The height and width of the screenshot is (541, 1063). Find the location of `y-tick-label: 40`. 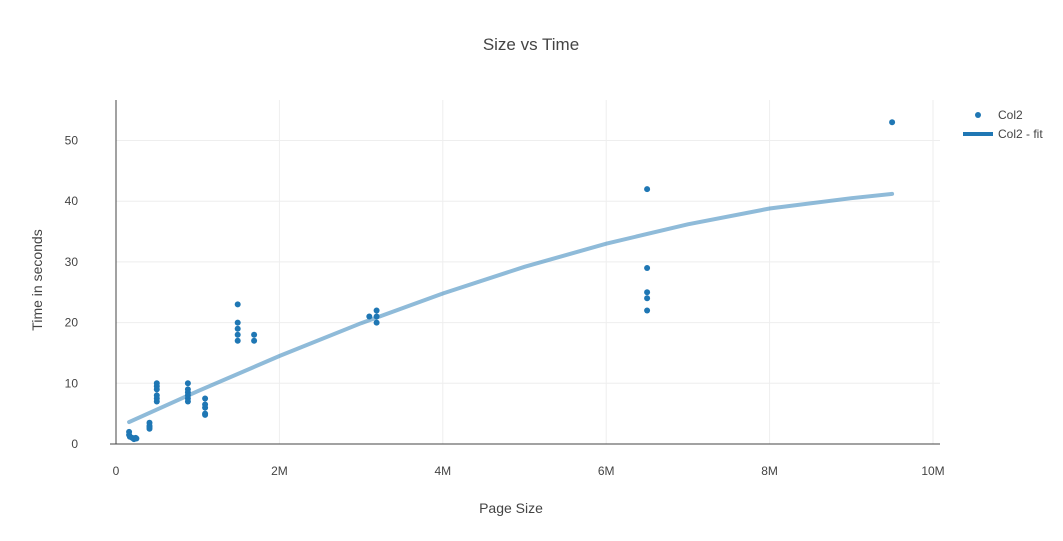

y-tick-label: 40 is located at coordinates (72, 201).